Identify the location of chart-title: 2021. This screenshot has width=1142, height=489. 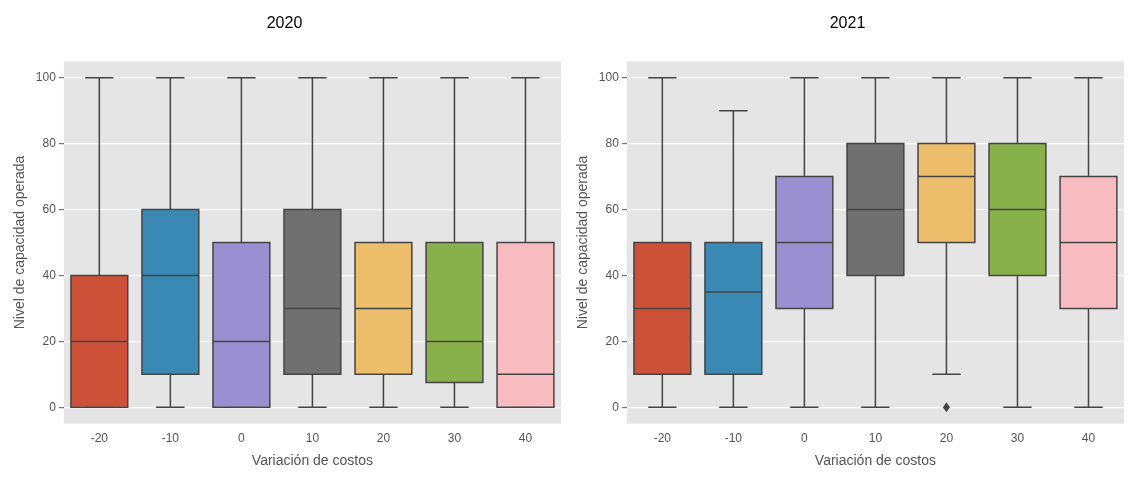
(847, 23).